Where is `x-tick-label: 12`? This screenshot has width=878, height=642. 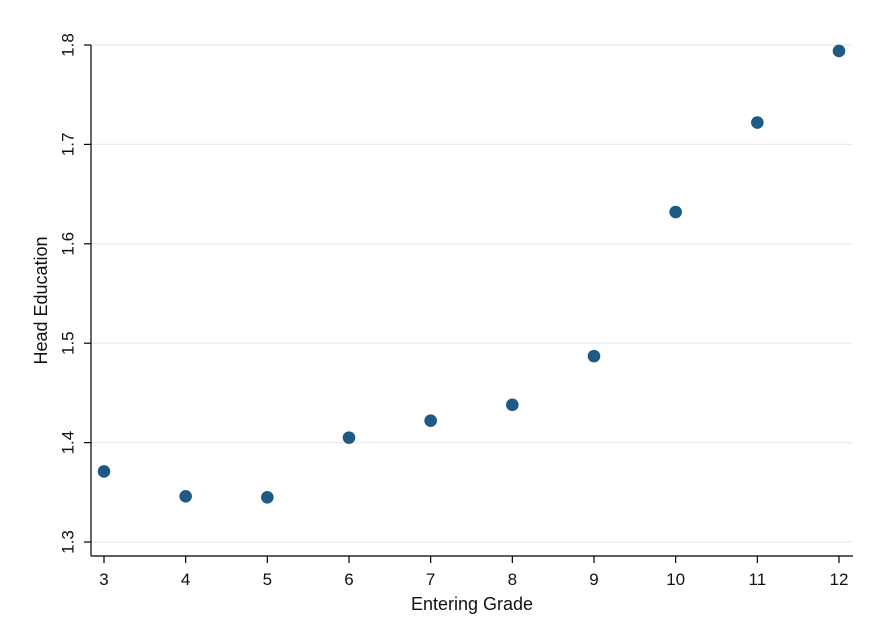
x-tick-label: 12 is located at coordinates (839, 579).